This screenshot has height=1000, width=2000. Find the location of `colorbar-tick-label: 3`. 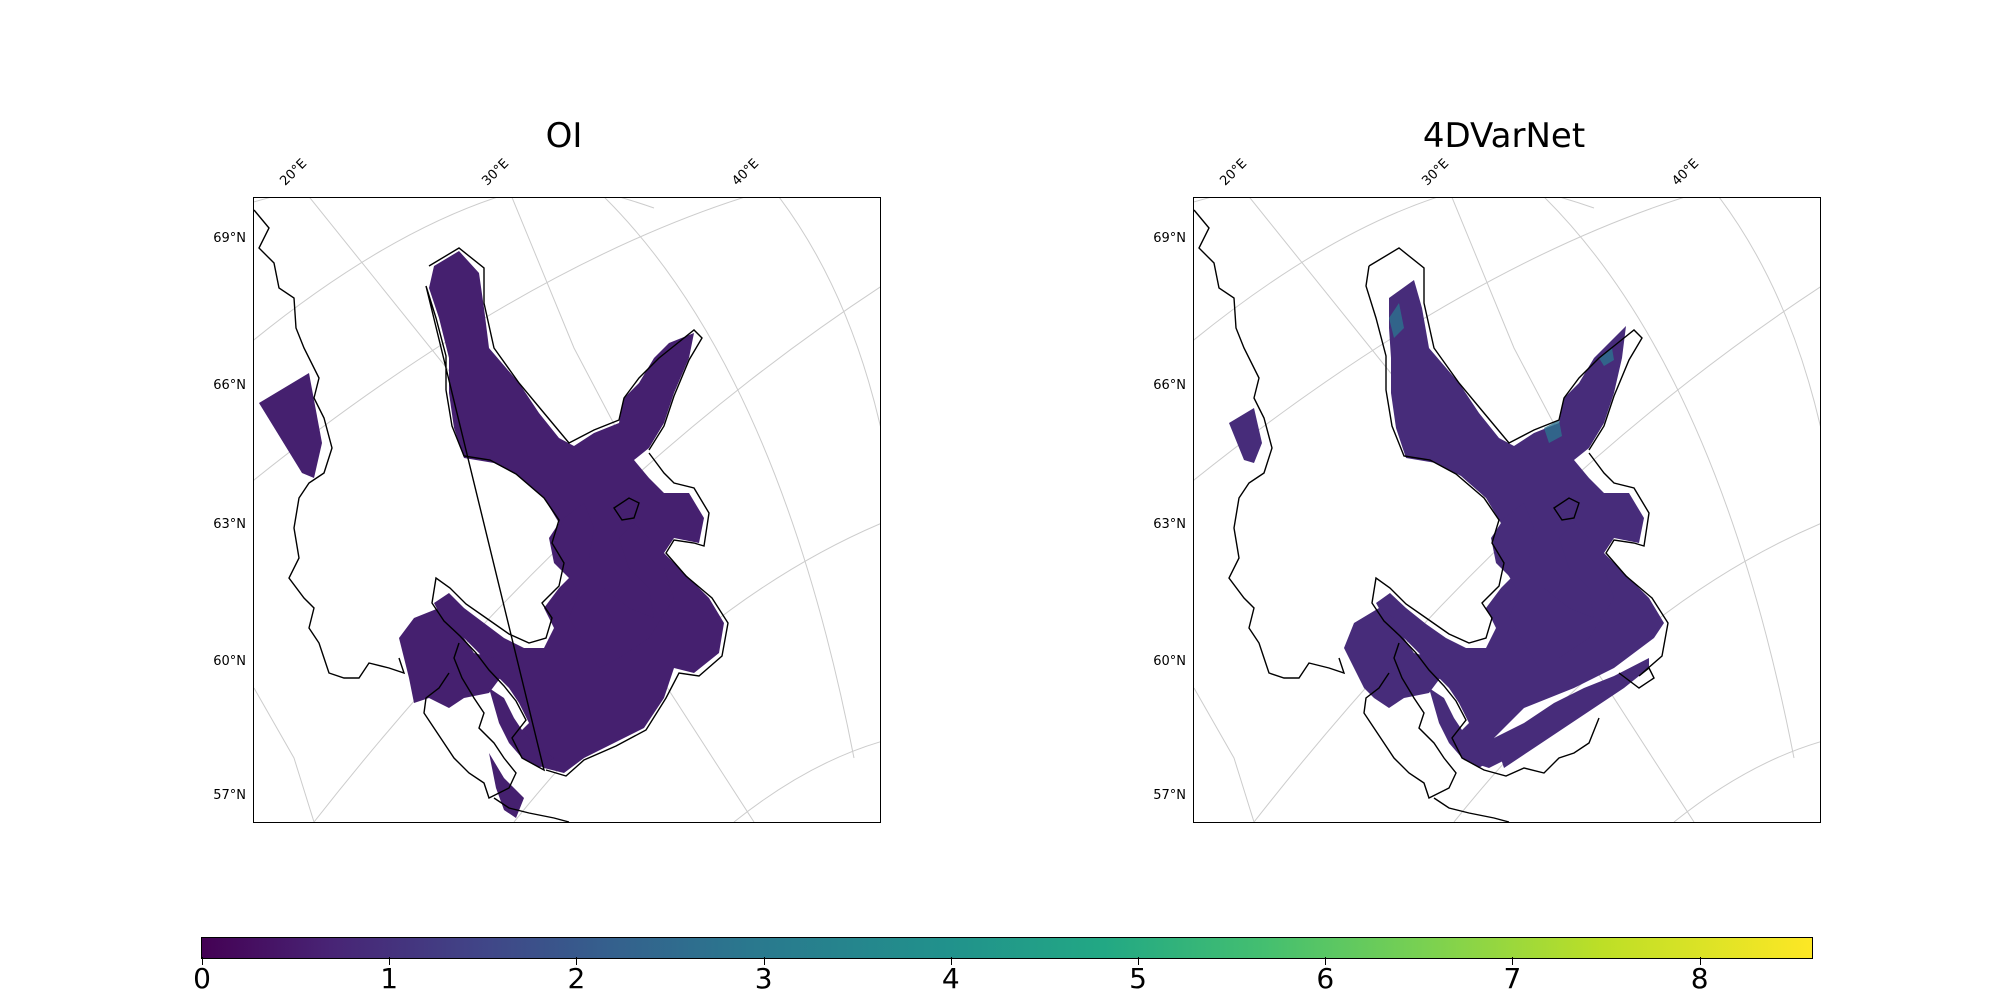

colorbar-tick-label: 3 is located at coordinates (763, 978).